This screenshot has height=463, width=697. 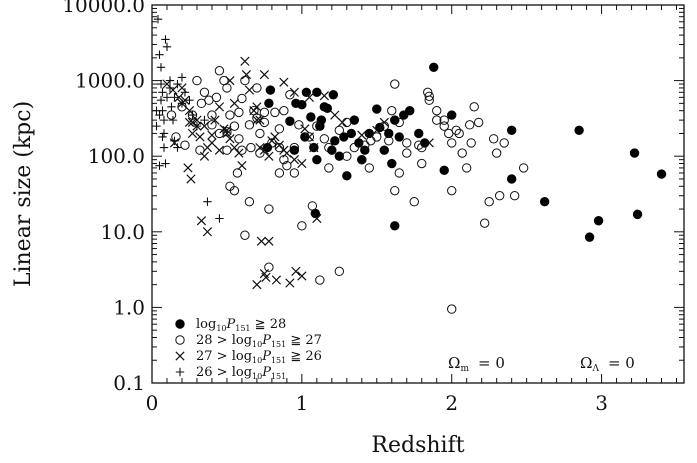 I want to click on legend-label: 28 > log10P151 ≧ 27, so click(x=259, y=341).